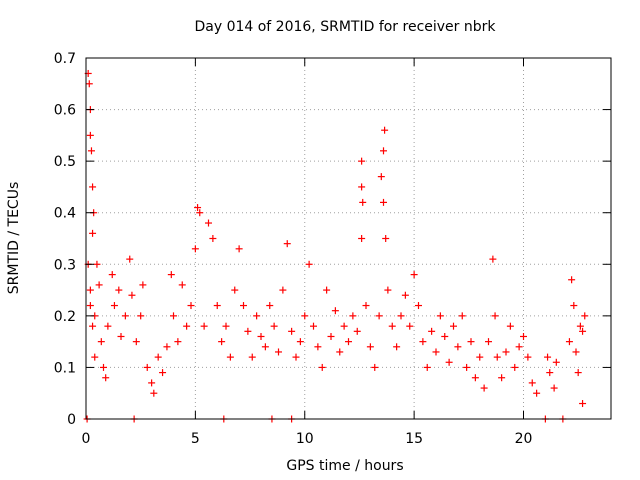 Image resolution: width=640 pixels, height=480 pixels. What do you see at coordinates (14, 238) in the screenshot?
I see `y-axis-title: SRMTID / TECUs` at bounding box center [14, 238].